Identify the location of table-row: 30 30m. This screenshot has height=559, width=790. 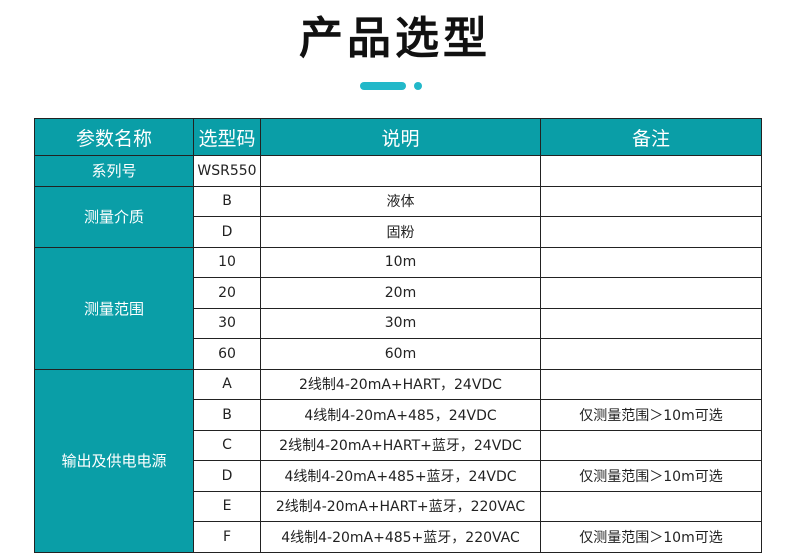
(398, 323).